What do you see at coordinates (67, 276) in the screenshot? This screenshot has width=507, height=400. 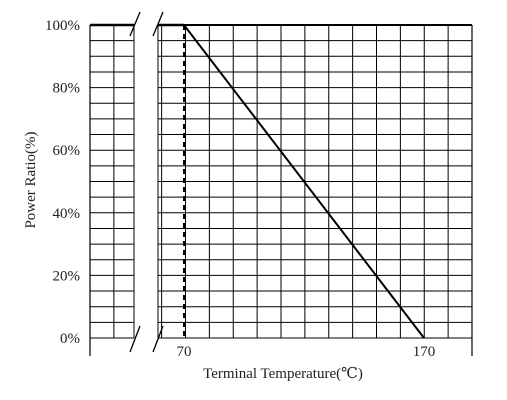 I see `y-tick-label: 20%` at bounding box center [67, 276].